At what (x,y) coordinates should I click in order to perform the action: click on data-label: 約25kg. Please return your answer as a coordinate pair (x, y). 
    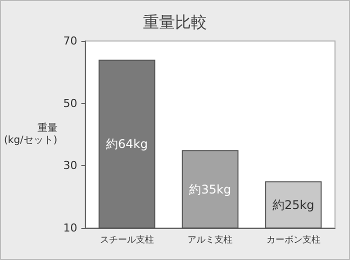
    Looking at the image, I should click on (293, 205).